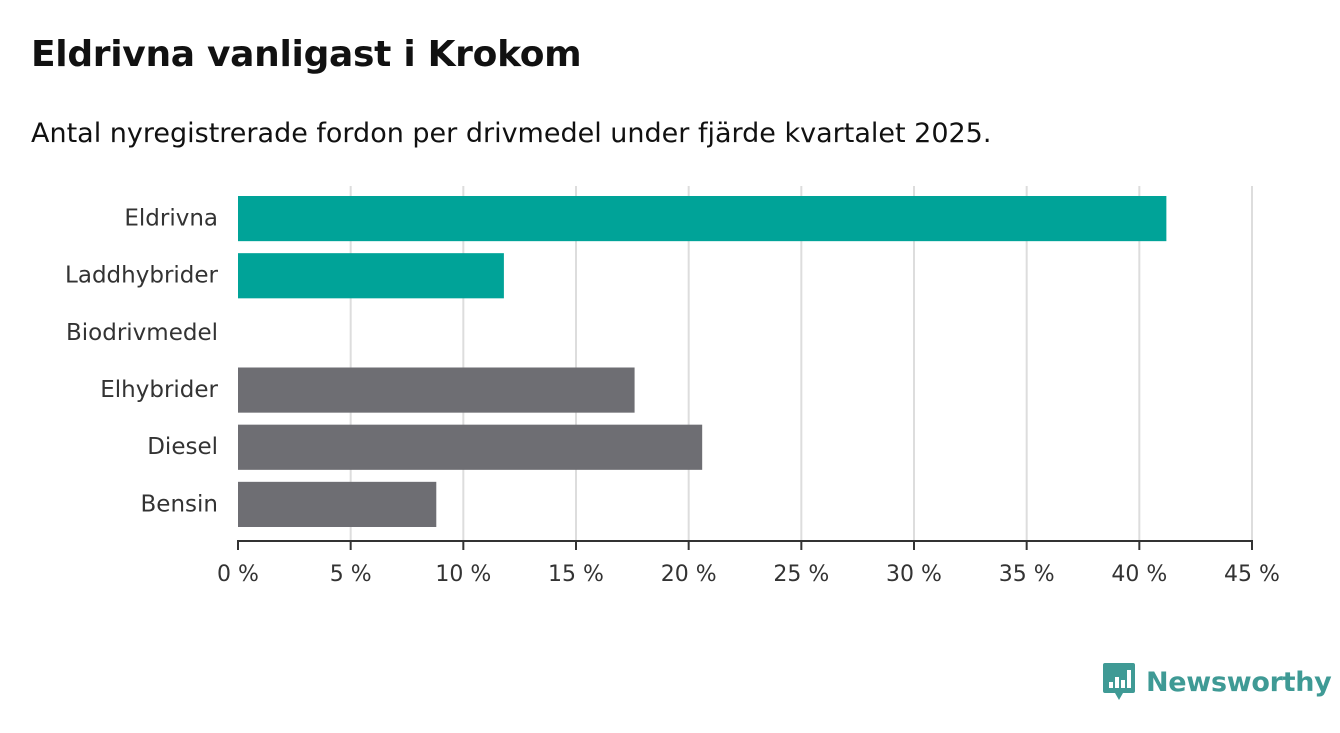 Image resolution: width=1340 pixels, height=733 pixels. I want to click on category-label: Diesel, so click(182, 447).